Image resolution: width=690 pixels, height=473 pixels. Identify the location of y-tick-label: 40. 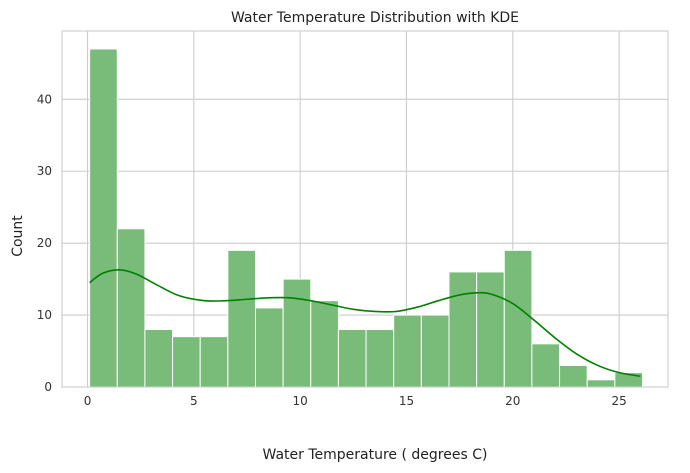
(44, 99).